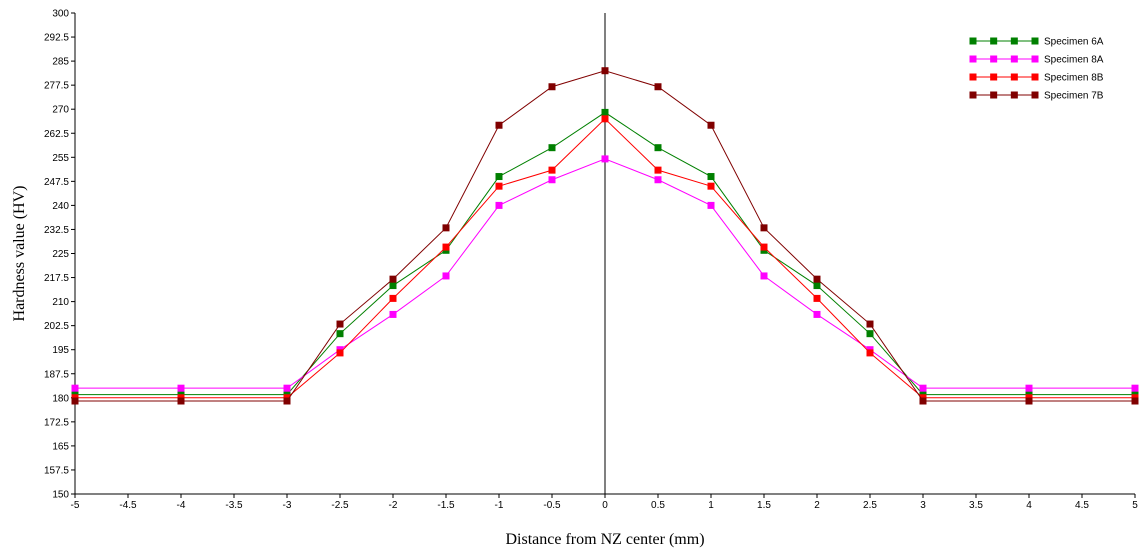  I want to click on y-tick-label: 157.5, so click(56, 470).